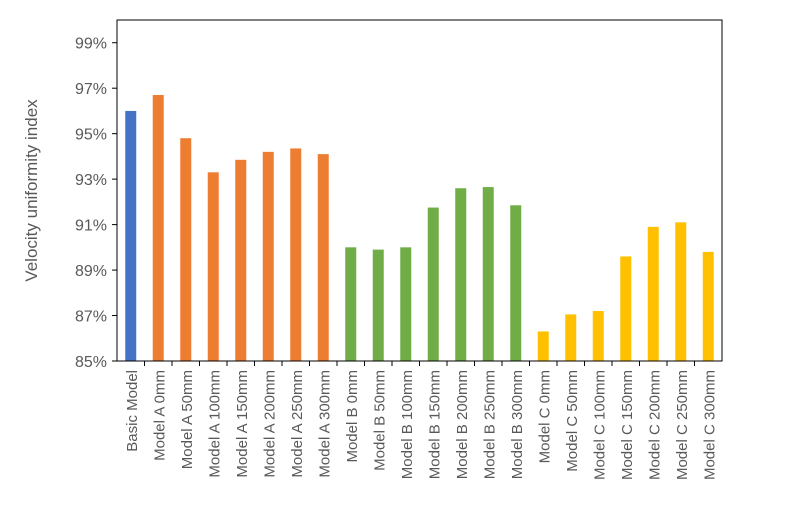 Image resolution: width=787 pixels, height=521 pixels. What do you see at coordinates (682, 425) in the screenshot?
I see `x-tick-label: Model C 250mm` at bounding box center [682, 425].